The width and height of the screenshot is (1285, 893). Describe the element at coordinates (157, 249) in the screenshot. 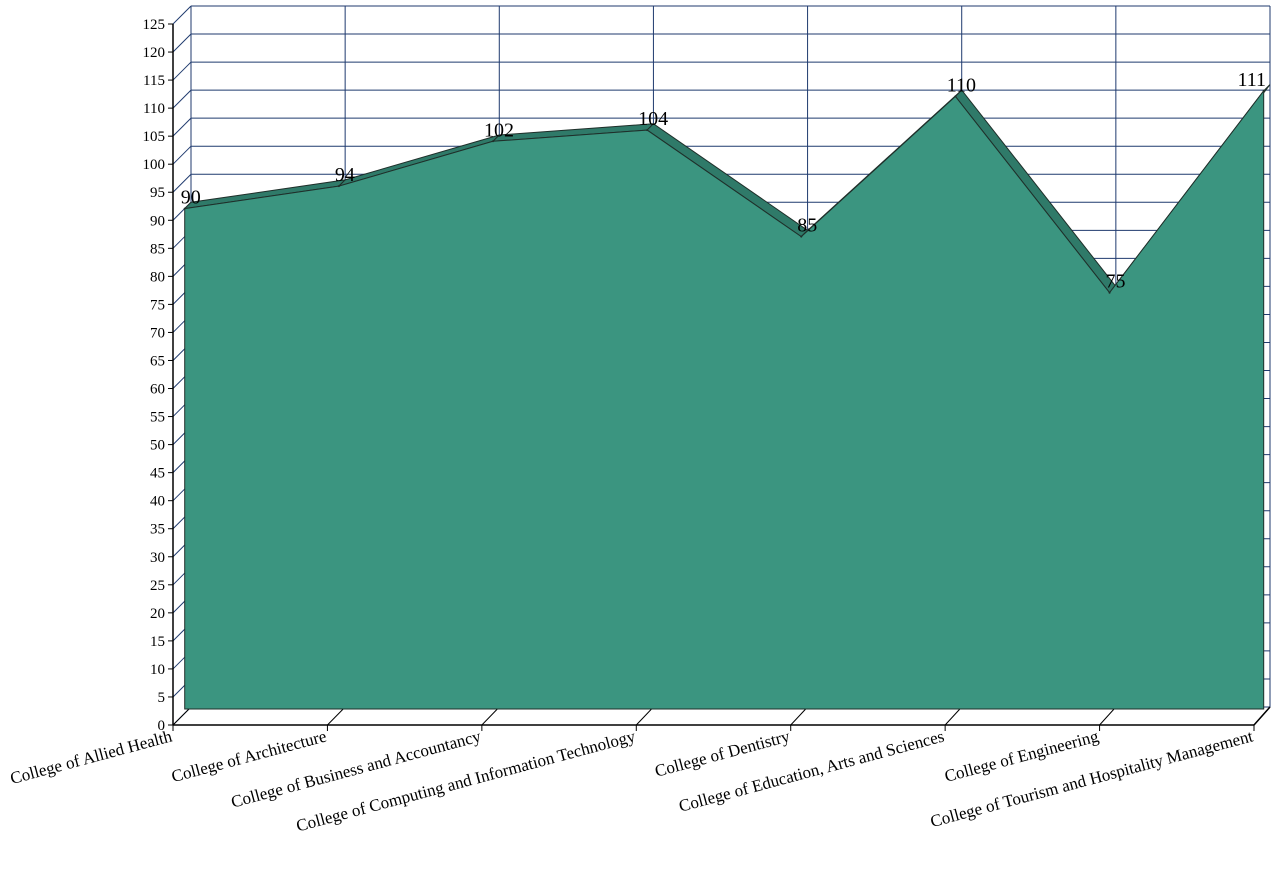

I see `y-tick-label: 85` at that location.